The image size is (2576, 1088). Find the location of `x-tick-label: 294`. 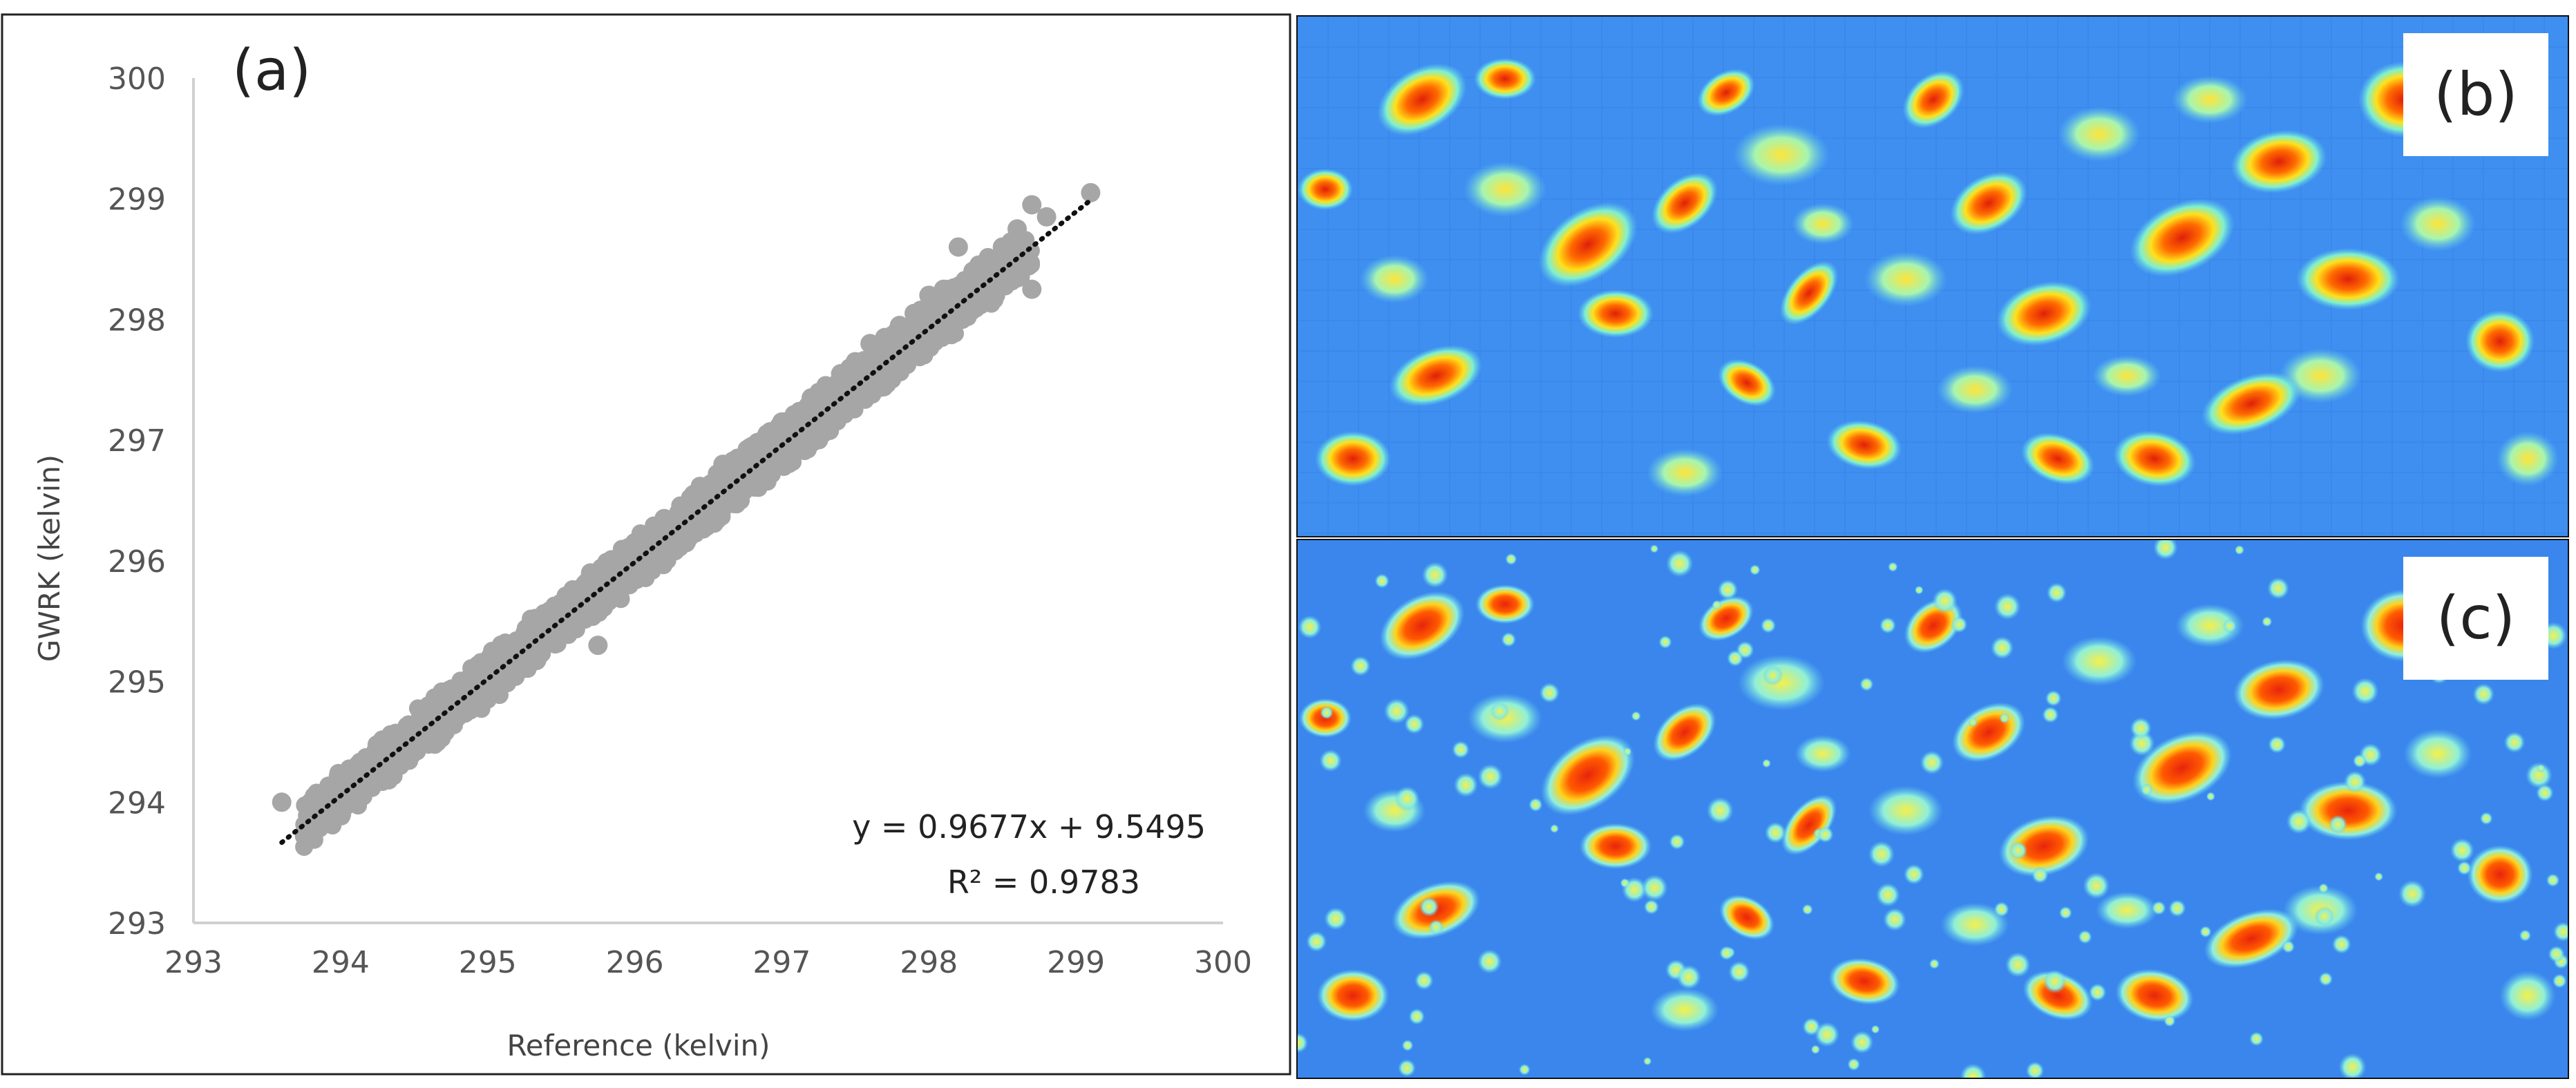

x-tick-label: 294 is located at coordinates (341, 962).